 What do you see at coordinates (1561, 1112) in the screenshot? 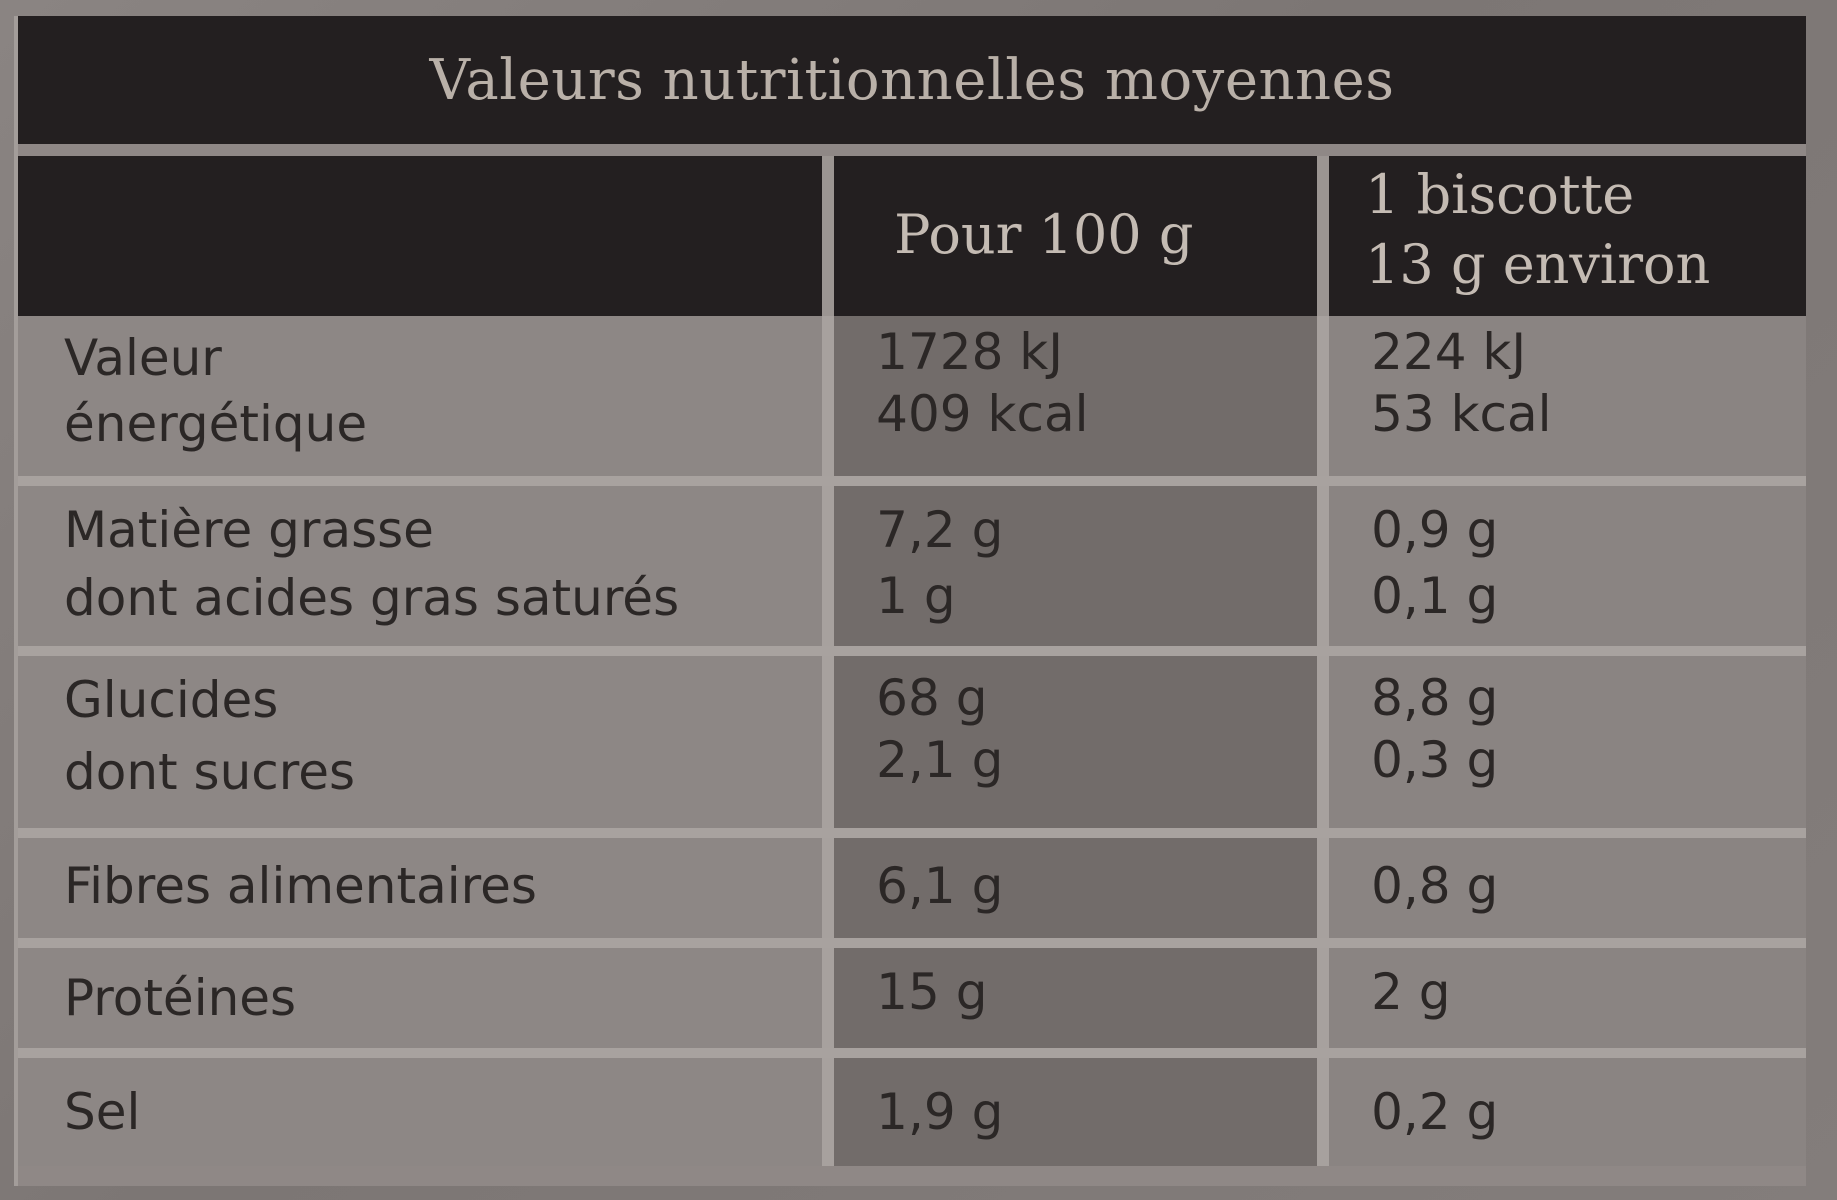
I see `row-perunit-cell: 0,2 g` at bounding box center [1561, 1112].